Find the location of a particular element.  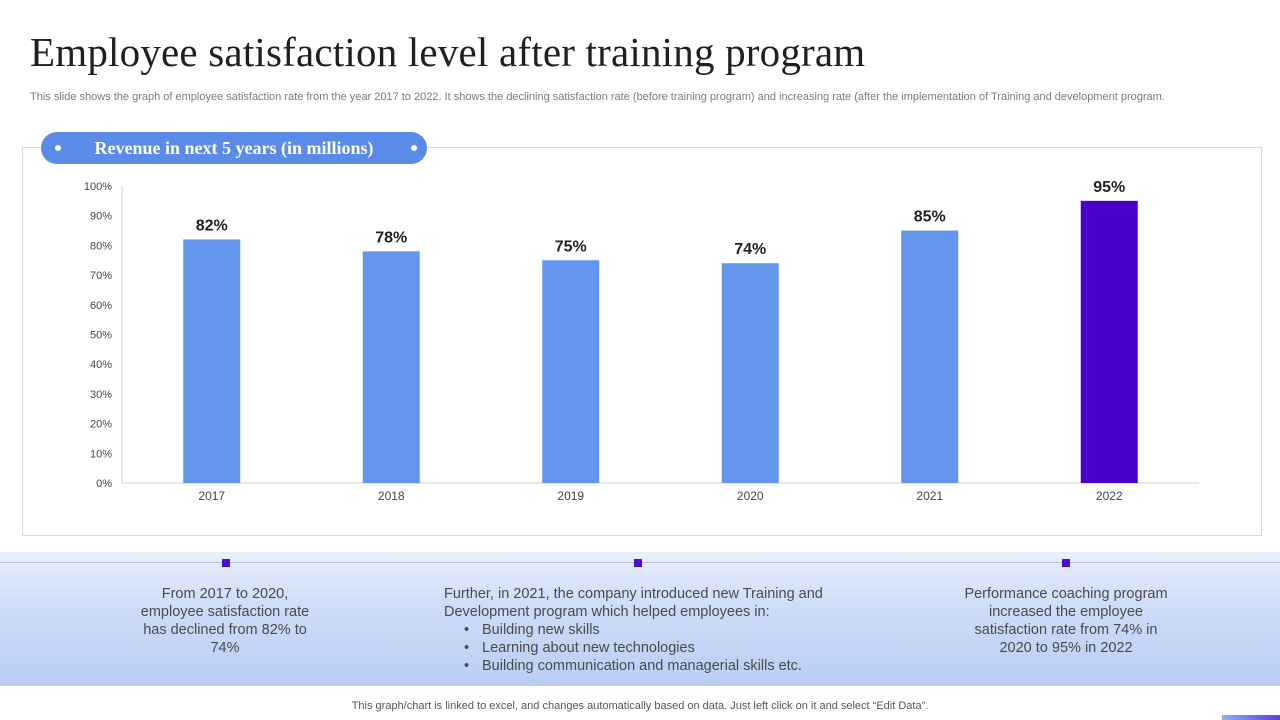

y-tick-label: 100% is located at coordinates (98, 187).